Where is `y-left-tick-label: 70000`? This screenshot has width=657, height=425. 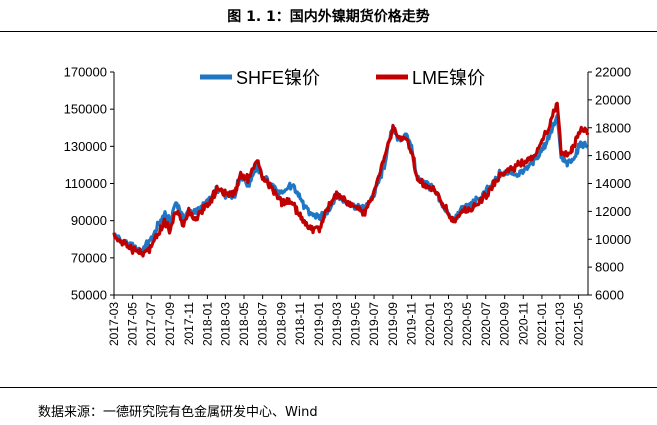 y-left-tick-label: 70000 is located at coordinates (89, 257).